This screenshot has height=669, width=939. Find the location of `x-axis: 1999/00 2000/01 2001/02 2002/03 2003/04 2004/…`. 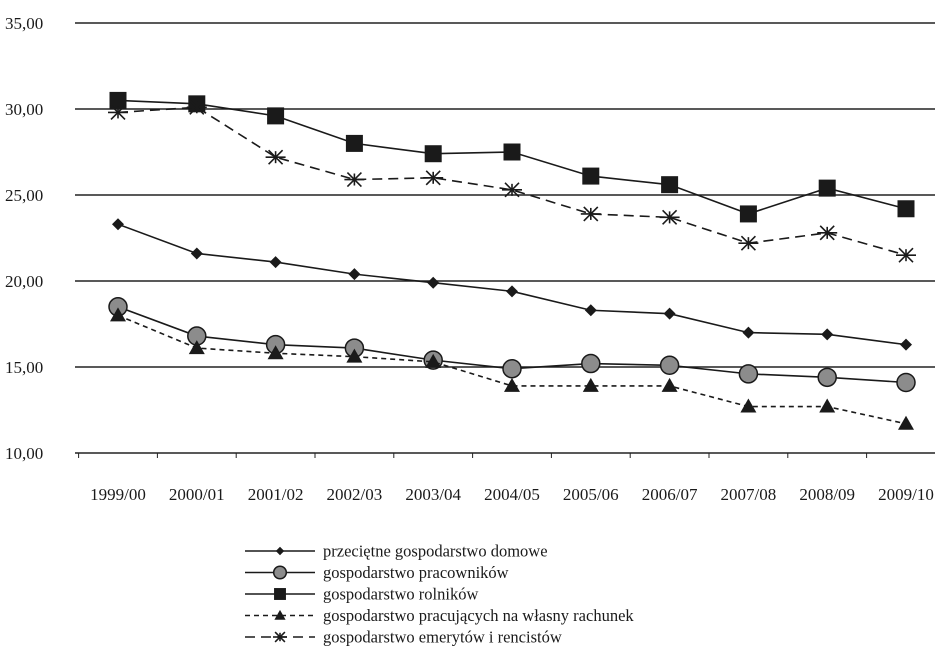

x-axis: 1999/00 2000/01 2001/02 2002/03 2003/04 2004/… is located at coordinates (505, 478).